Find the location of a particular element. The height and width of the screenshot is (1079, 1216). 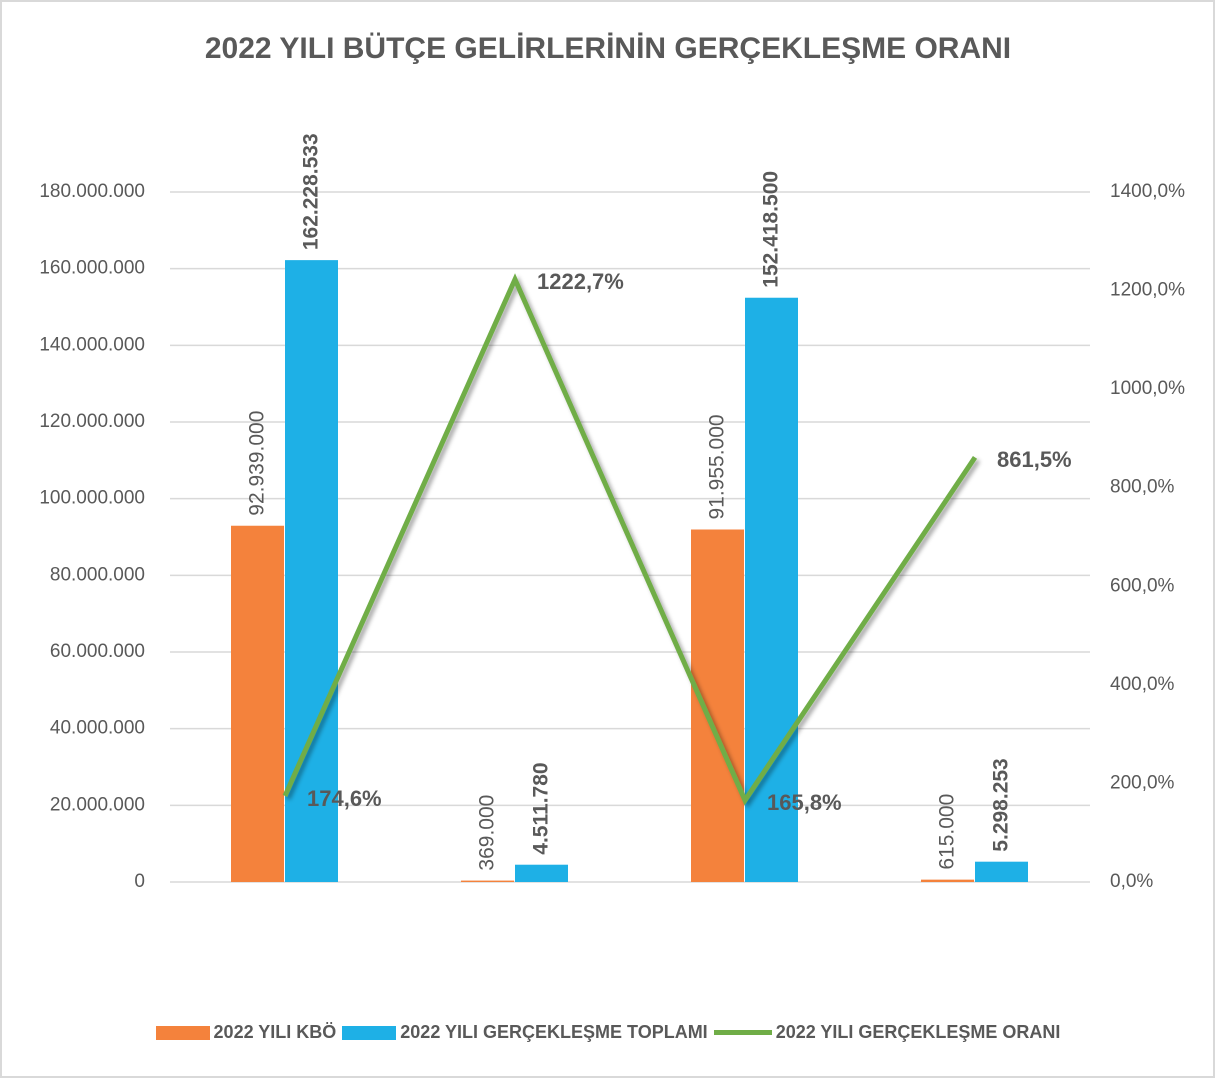

y2-tick-label: 0,0% is located at coordinates (1131, 881).